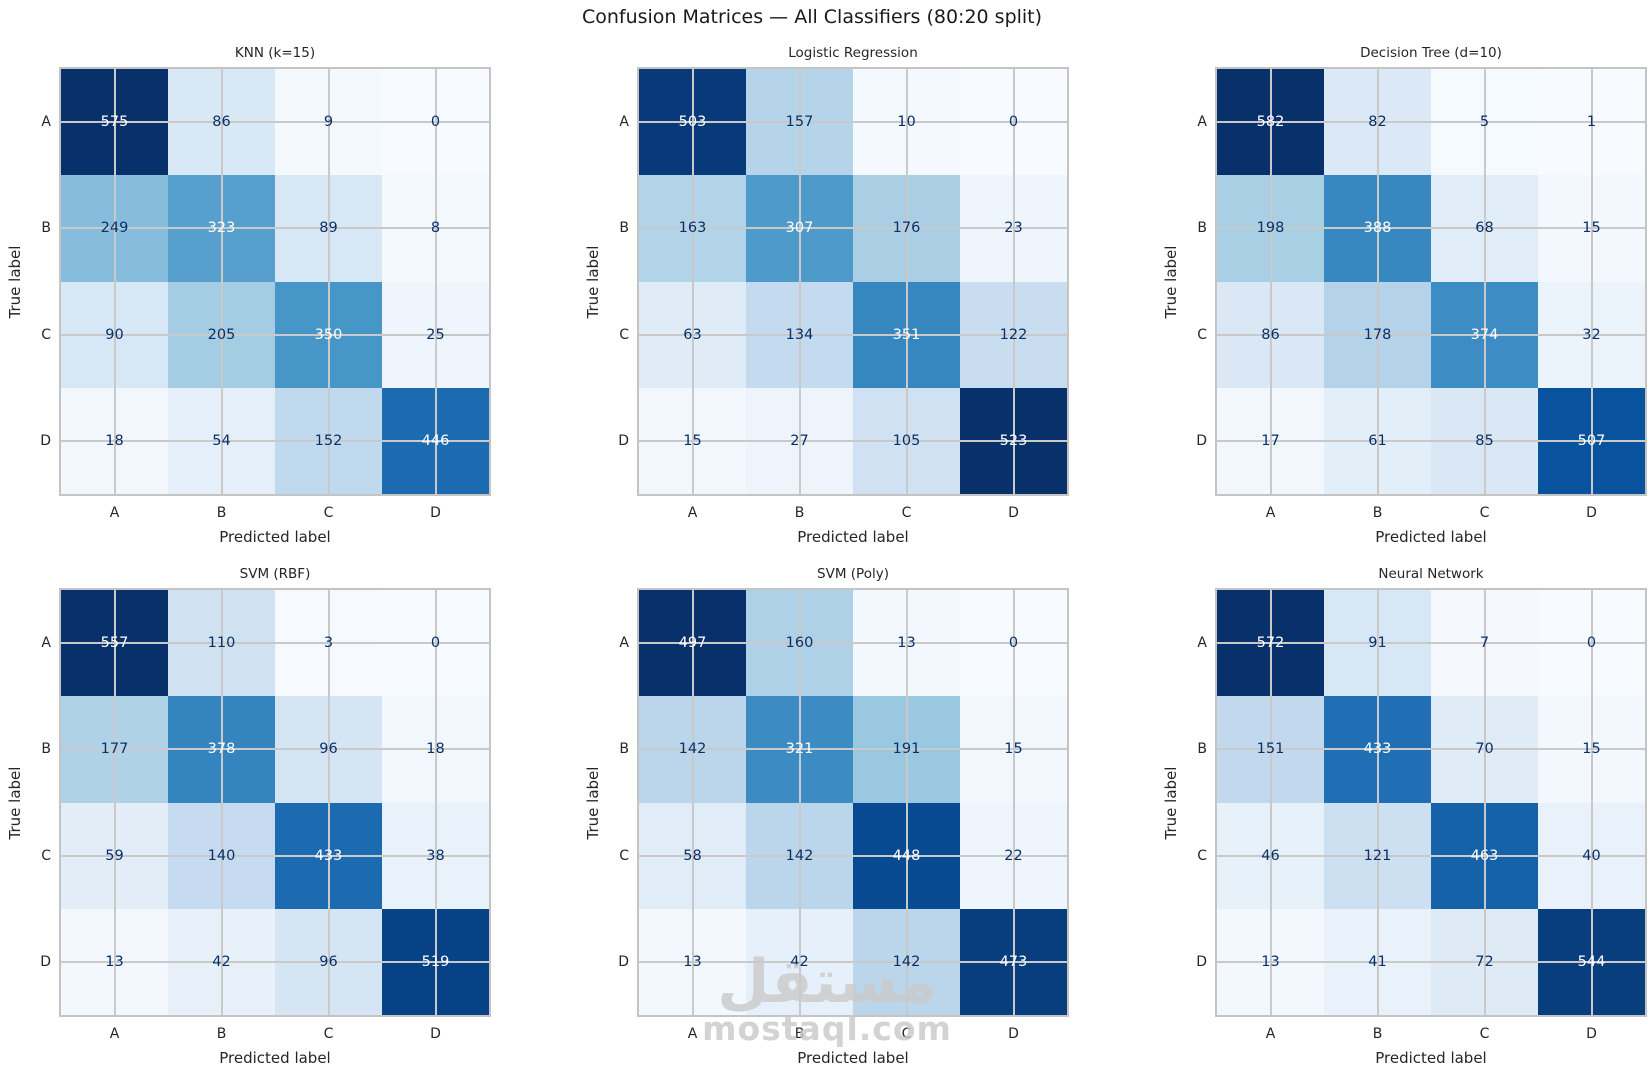 The image size is (1652, 1079). I want to click on cell-value: 86, so click(221, 122).